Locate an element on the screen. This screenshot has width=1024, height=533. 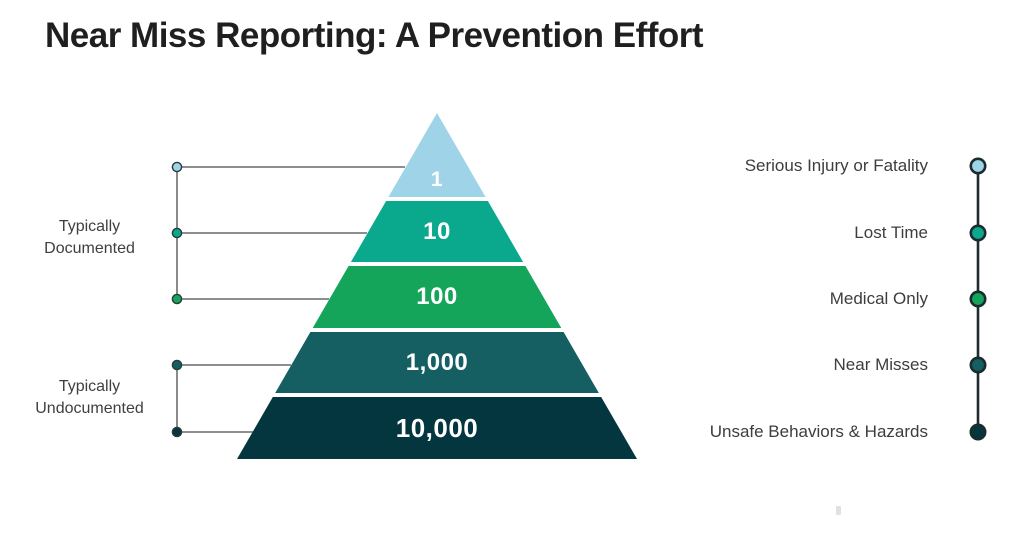
pyramid-level-5-value: 10,000 is located at coordinates (437, 427).